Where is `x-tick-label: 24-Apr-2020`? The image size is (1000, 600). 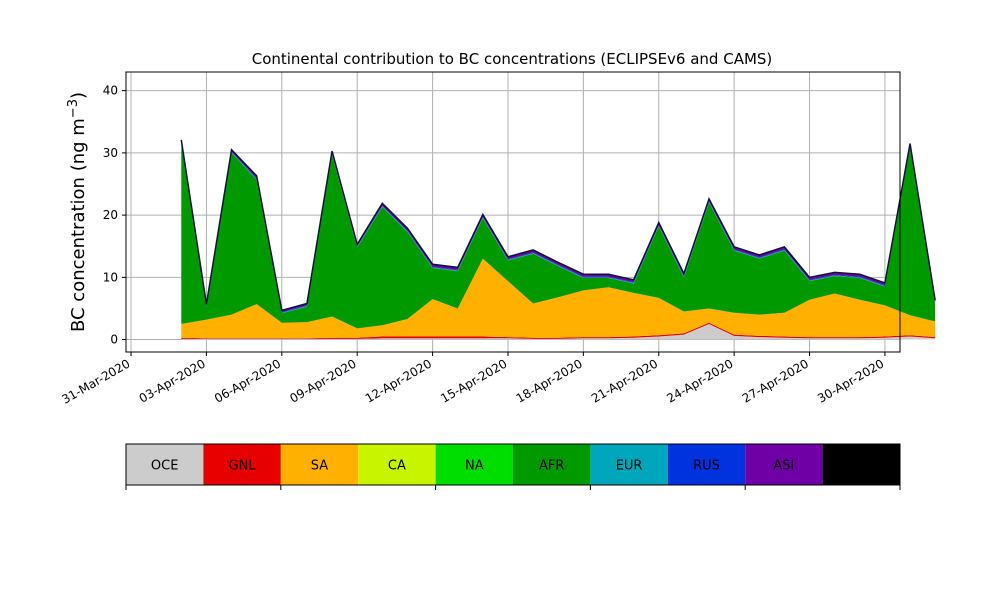
x-tick-label: 24-Apr-2020 is located at coordinates (699, 380).